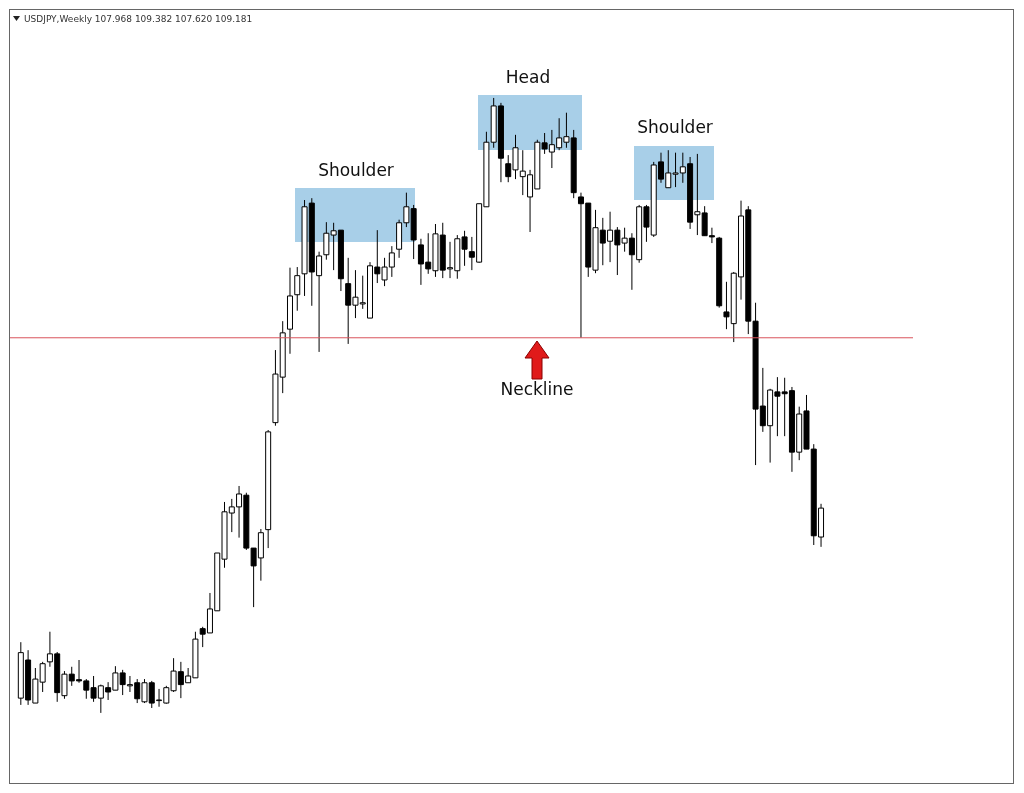  Describe the element at coordinates (537, 388) in the screenshot. I see `ref-line-label: Neckline` at that location.